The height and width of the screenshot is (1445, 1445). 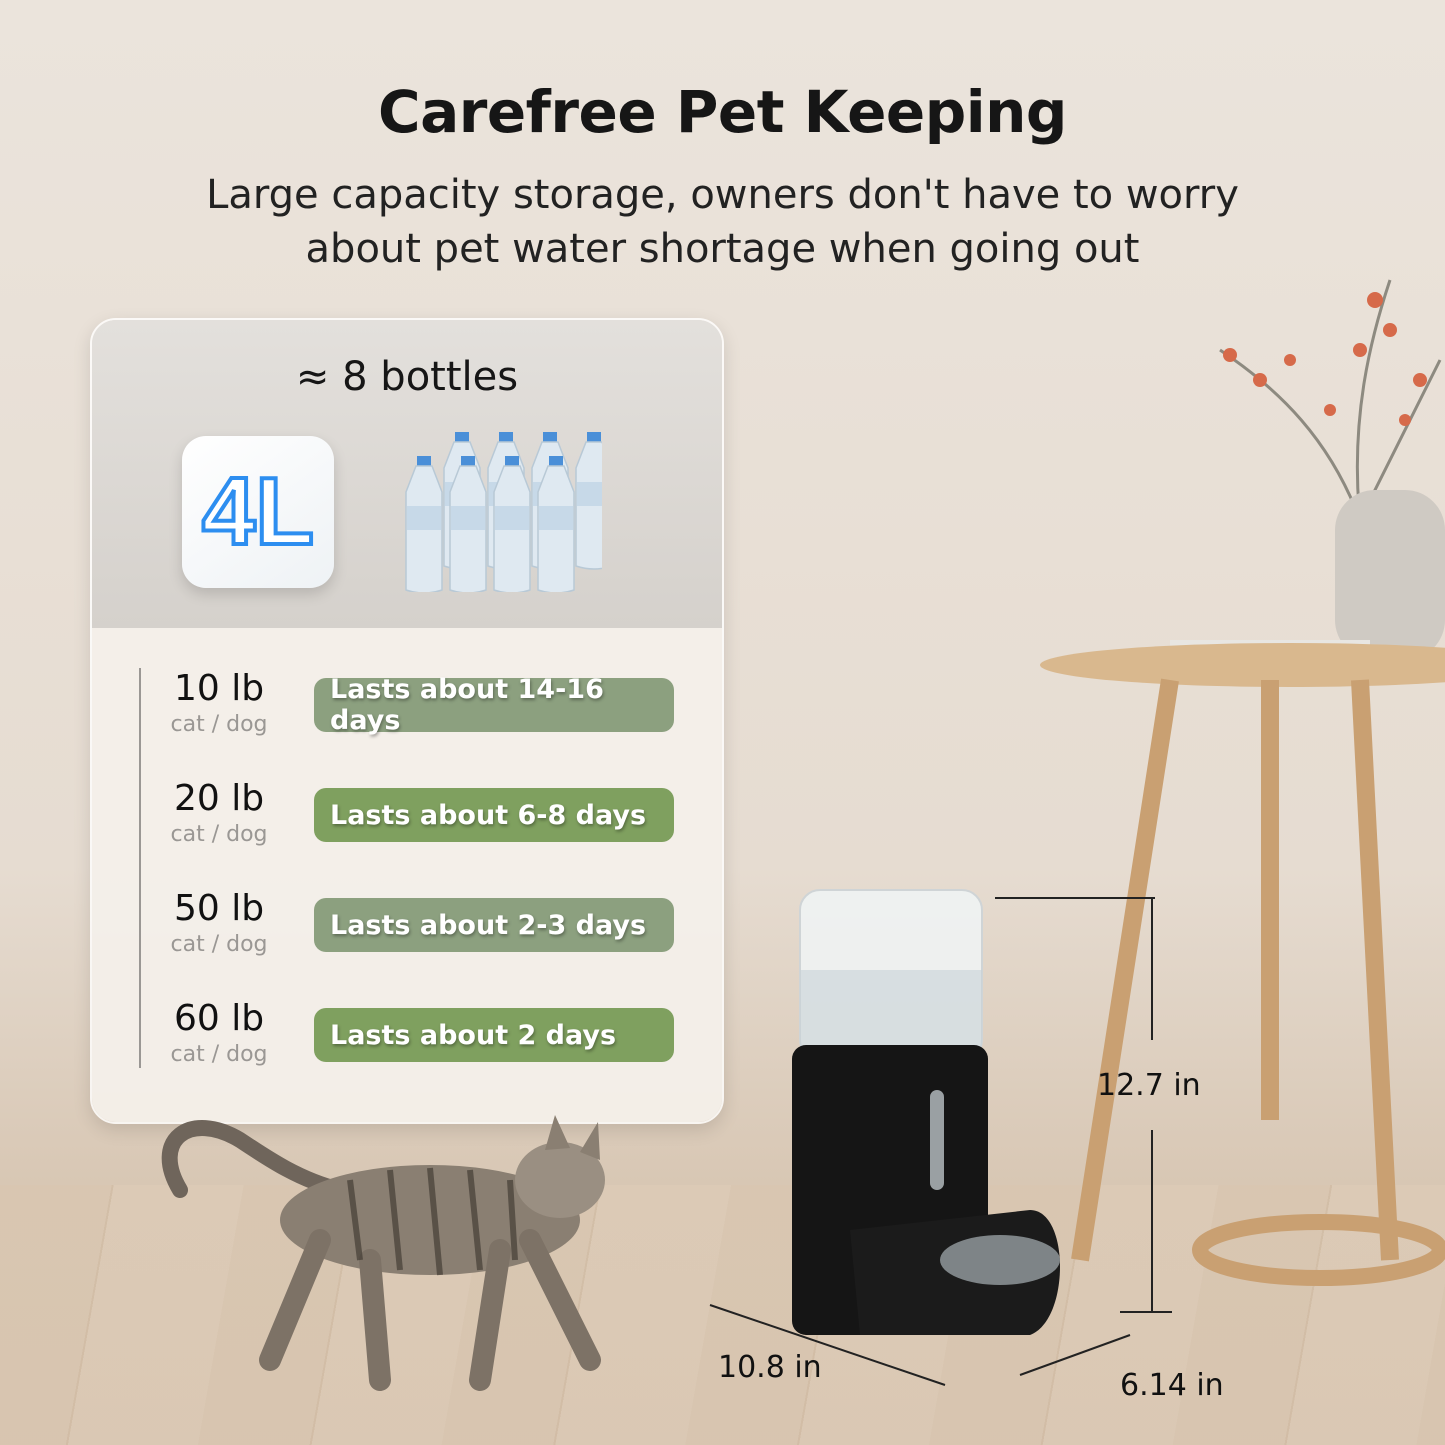 What do you see at coordinates (258, 512) in the screenshot?
I see `volume-badge: 4L` at bounding box center [258, 512].